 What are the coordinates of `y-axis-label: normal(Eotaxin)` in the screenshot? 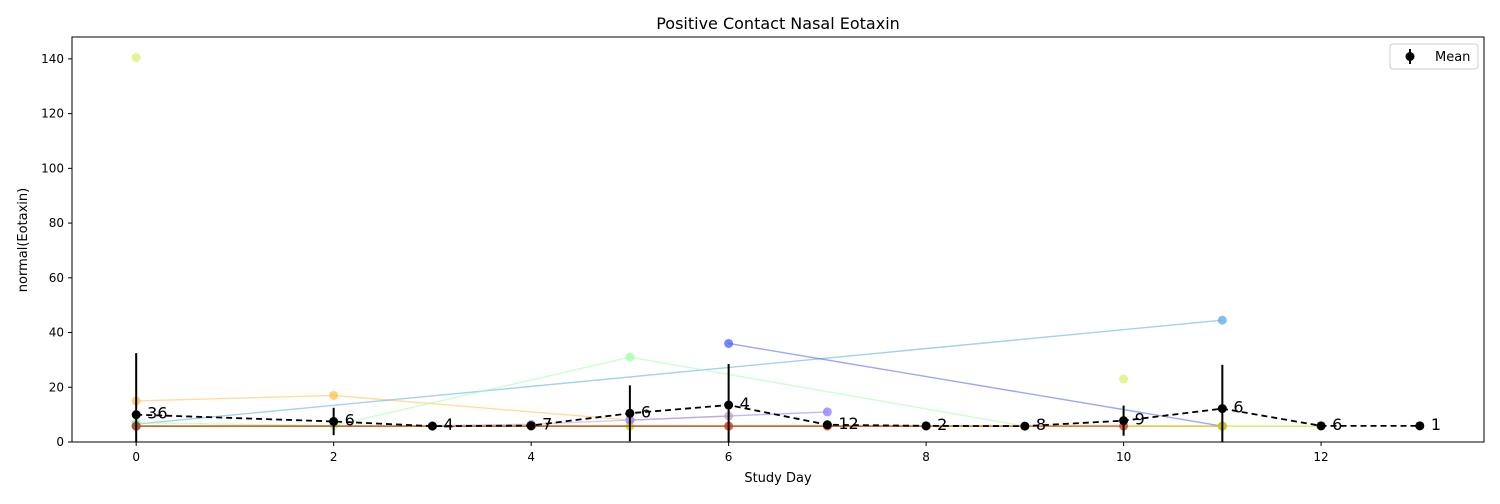 It's located at (23, 240).